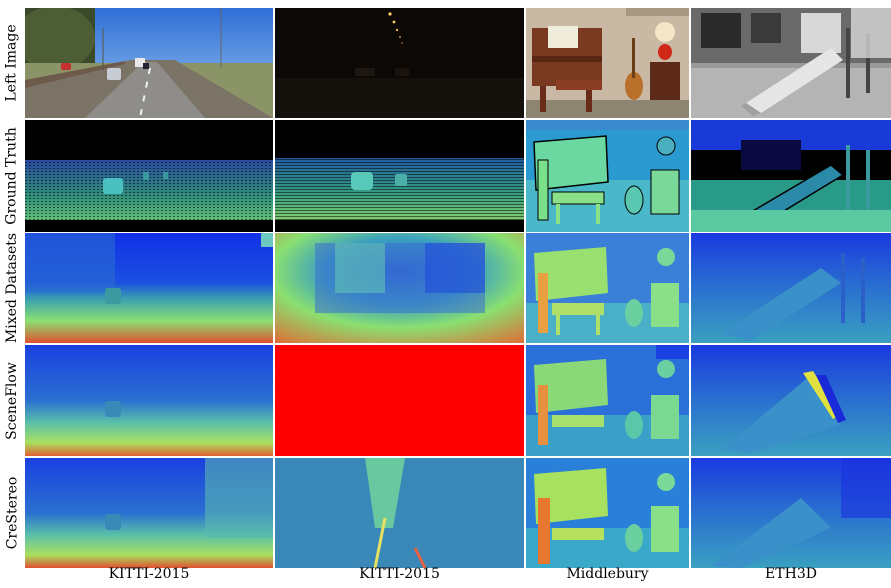 The image size is (891, 588). I want to click on crestereo-eth3d, so click(791, 513).